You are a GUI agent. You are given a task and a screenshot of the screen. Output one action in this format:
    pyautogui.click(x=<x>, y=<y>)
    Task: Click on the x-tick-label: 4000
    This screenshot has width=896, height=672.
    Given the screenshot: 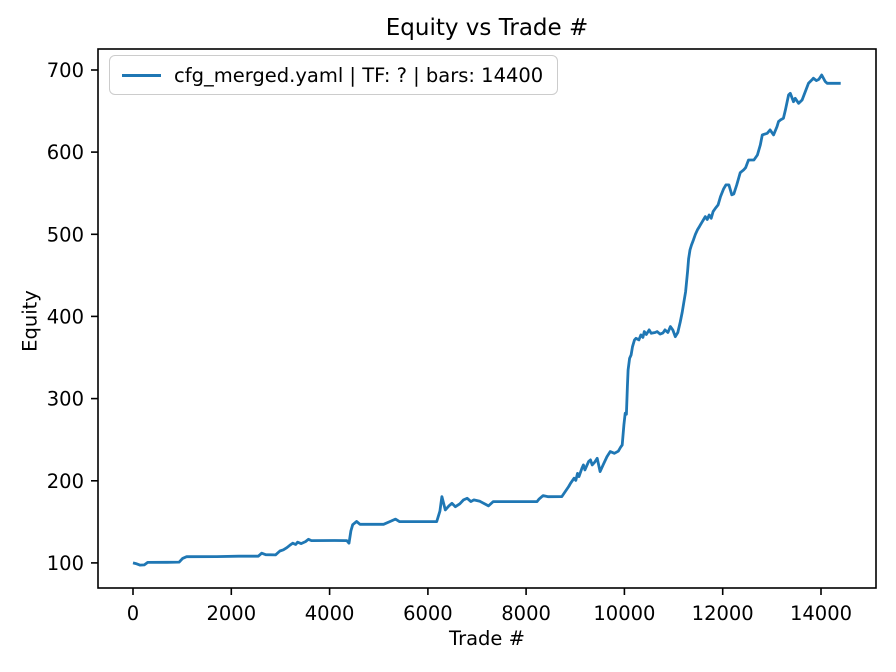 What is the action you would take?
    pyautogui.click(x=330, y=613)
    